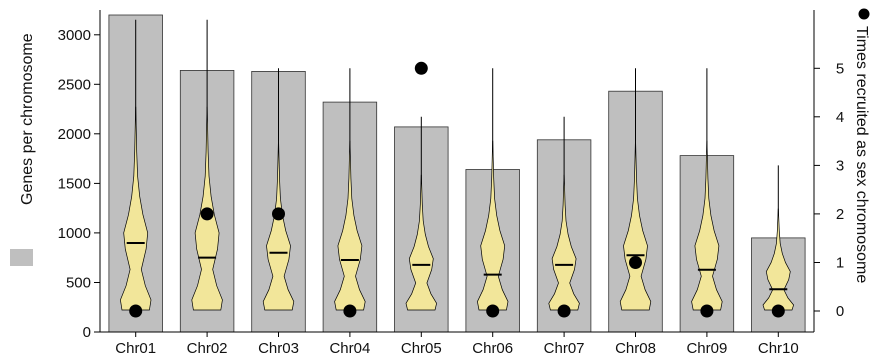 Image resolution: width=877 pixels, height=359 pixels. What do you see at coordinates (707, 225) in the screenshot?
I see `violin-chr09` at bounding box center [707, 225].